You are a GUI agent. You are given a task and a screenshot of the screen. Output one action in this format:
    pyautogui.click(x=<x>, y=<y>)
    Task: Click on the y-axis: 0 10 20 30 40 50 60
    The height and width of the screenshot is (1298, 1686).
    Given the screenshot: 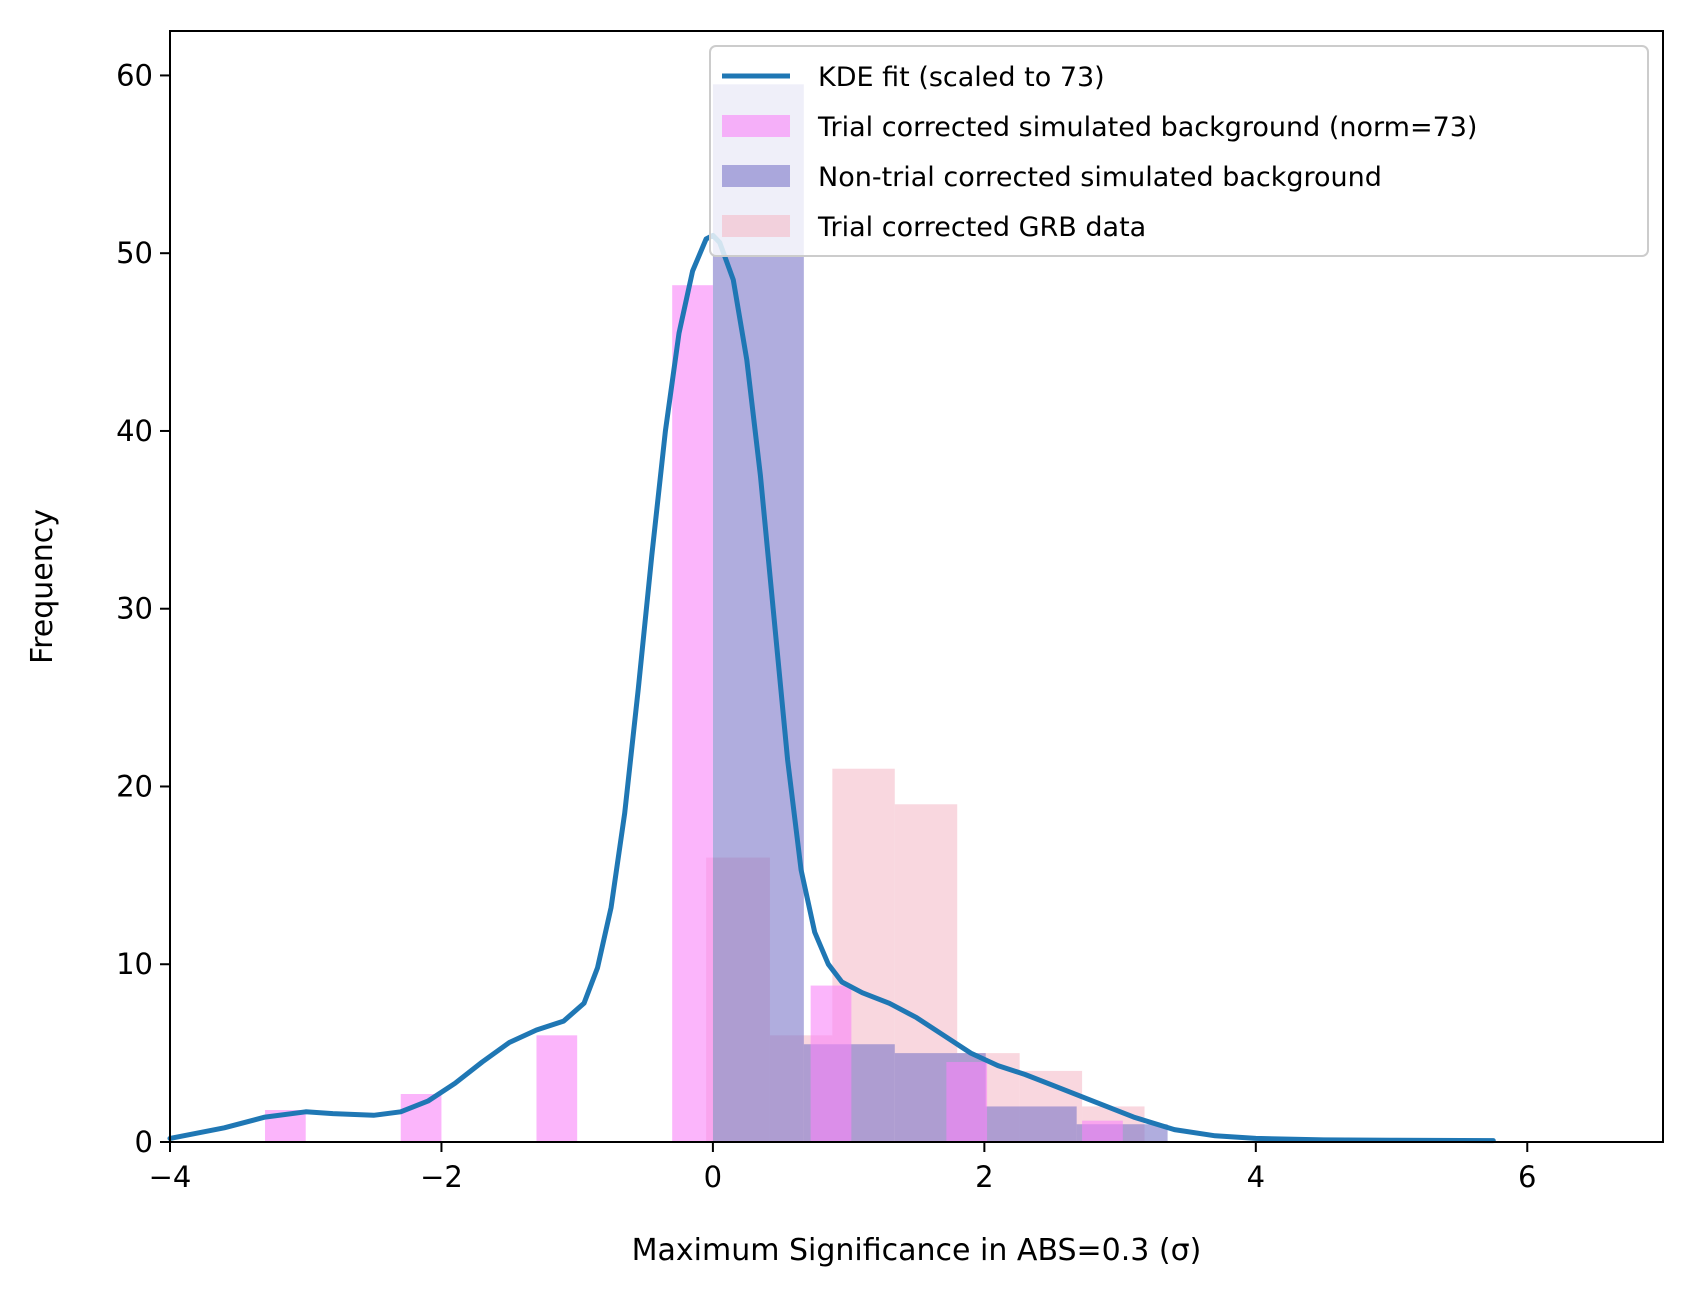 What is the action you would take?
    pyautogui.click(x=143, y=608)
    